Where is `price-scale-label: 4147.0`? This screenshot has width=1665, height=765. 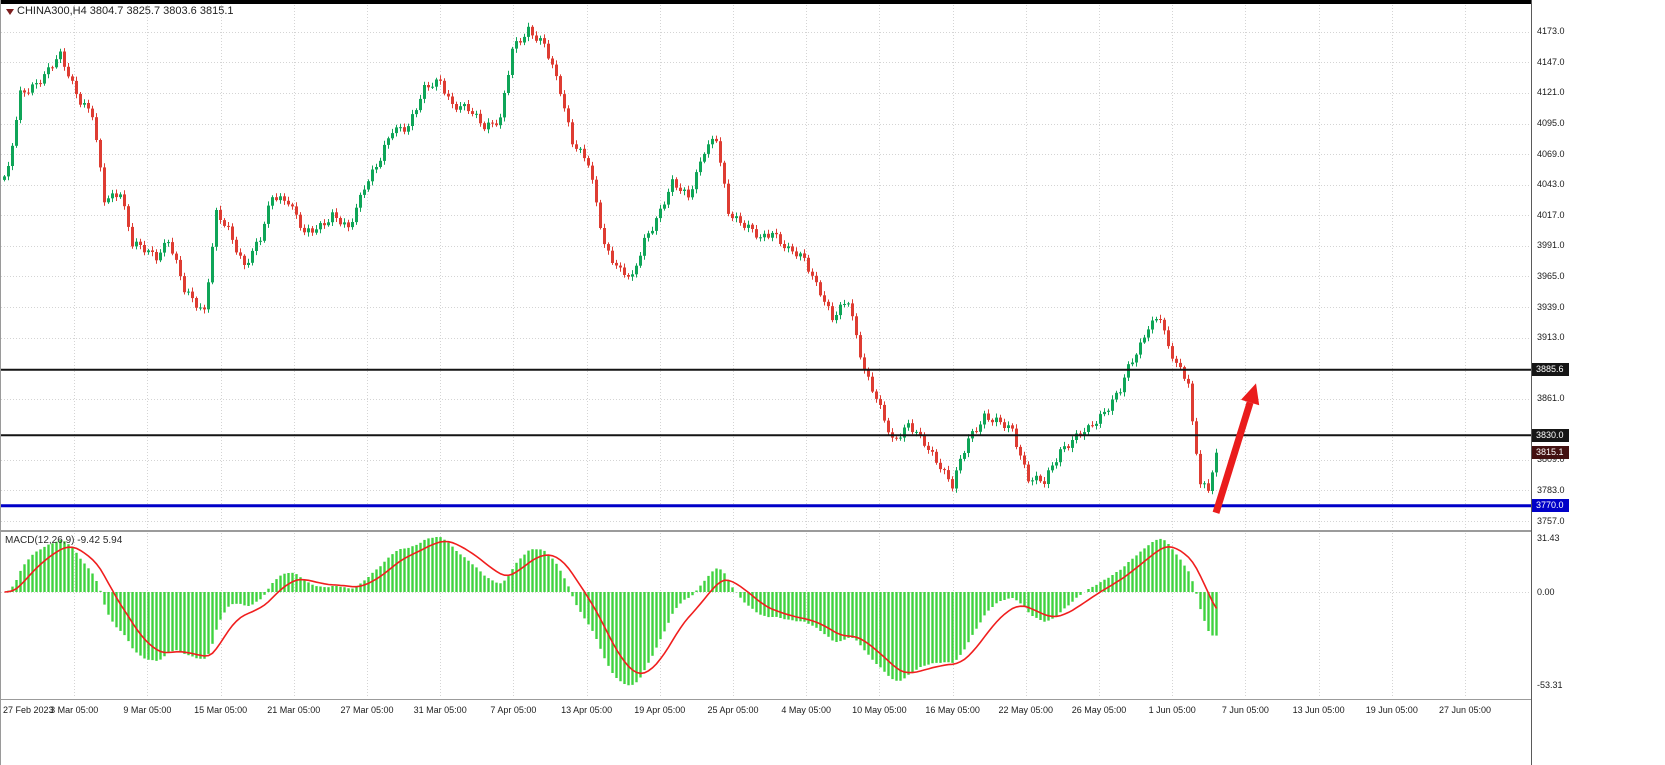
price-scale-label: 4147.0 is located at coordinates (1551, 61).